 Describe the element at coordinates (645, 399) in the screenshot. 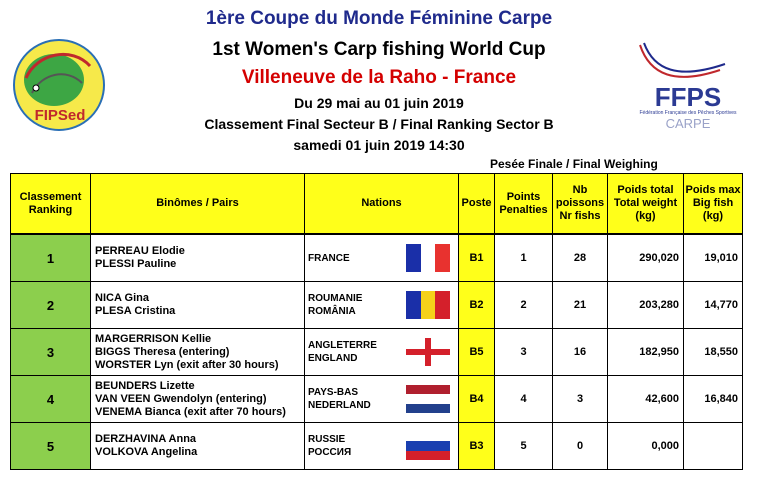

I see `total-weight-cell: 42,600` at that location.